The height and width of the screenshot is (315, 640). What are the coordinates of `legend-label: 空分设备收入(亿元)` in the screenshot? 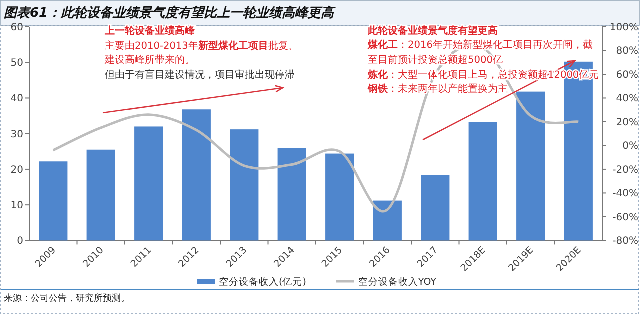 It's located at (262, 282).